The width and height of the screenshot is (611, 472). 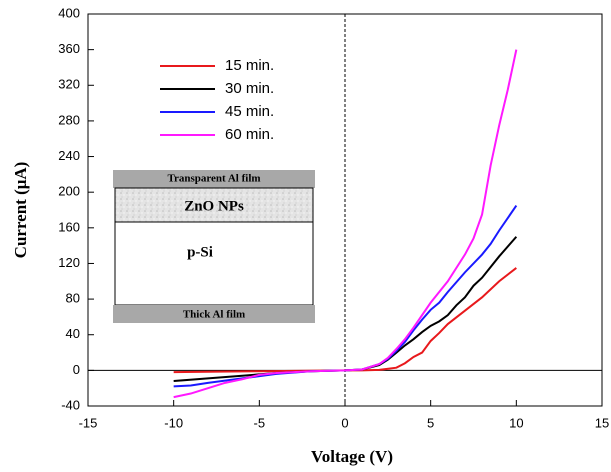 I want to click on inset-film-layer, so click(x=214, y=205).